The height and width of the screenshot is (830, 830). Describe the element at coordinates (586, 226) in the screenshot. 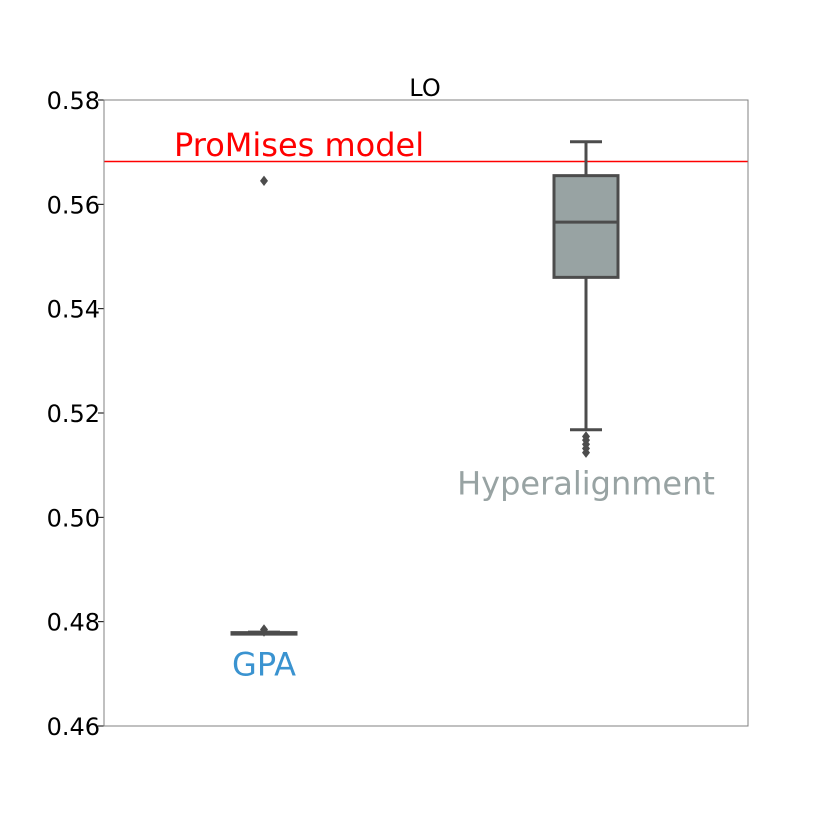

I see `box` at that location.